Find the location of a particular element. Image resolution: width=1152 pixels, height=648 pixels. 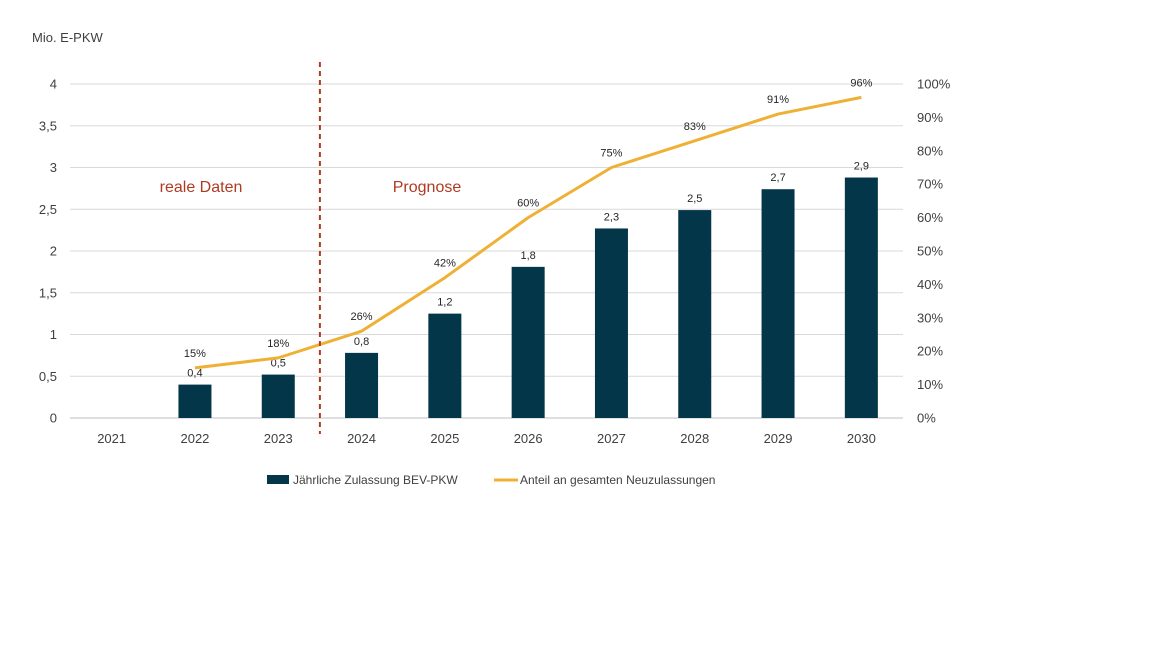

right-y-axis: 0% 10% 20% 30% 40% 50% 60% 70% 80% 90% 100% is located at coordinates (934, 251).